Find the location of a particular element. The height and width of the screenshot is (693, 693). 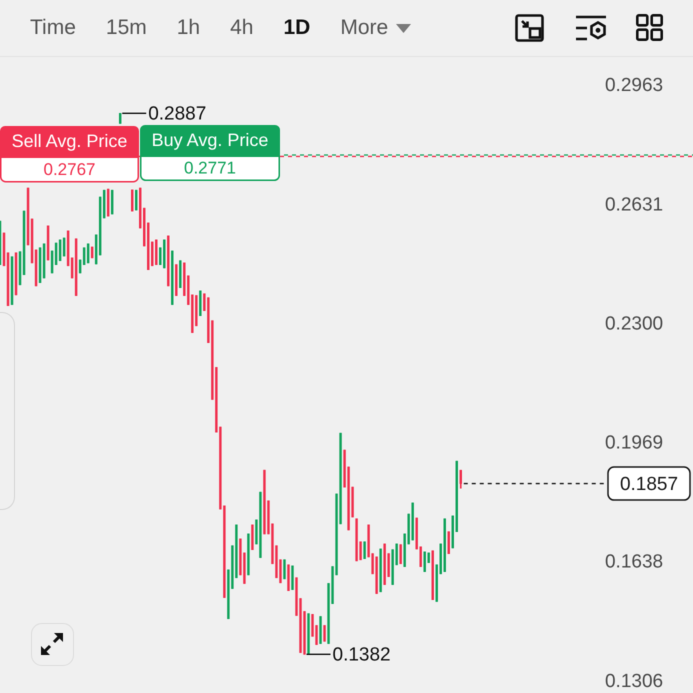

text: 4h is located at coordinates (242, 28).